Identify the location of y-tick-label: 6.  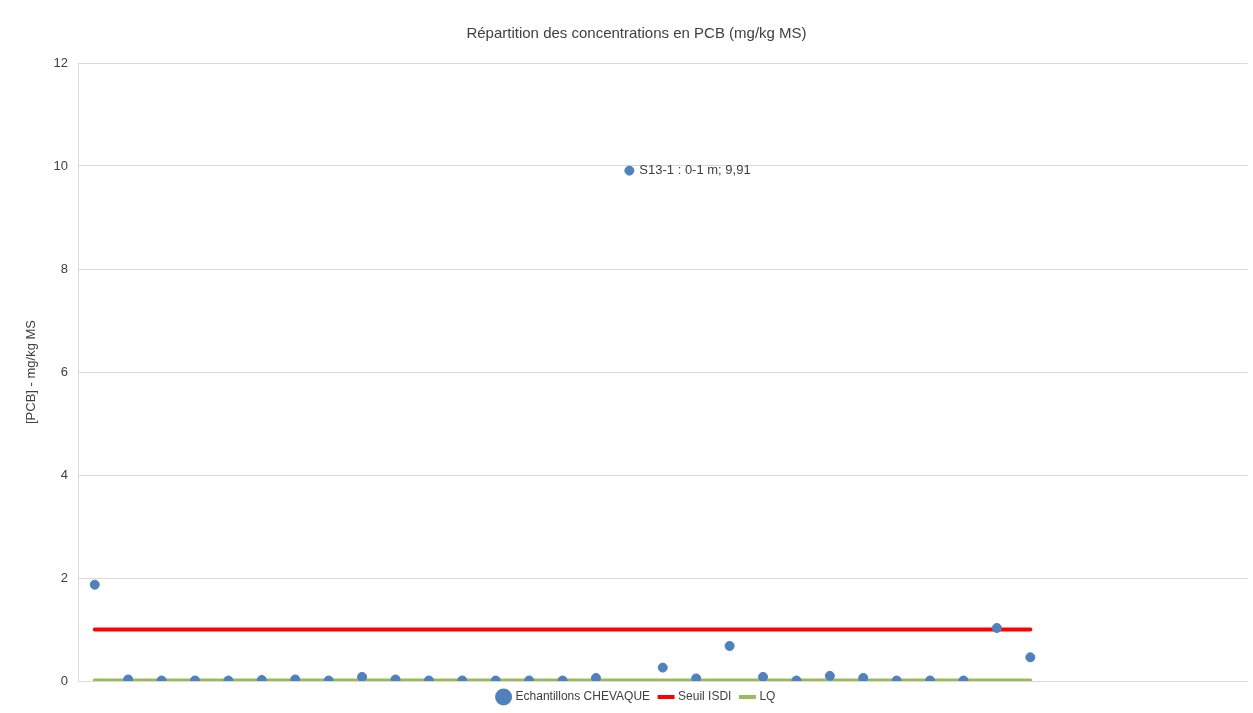
(64, 371).